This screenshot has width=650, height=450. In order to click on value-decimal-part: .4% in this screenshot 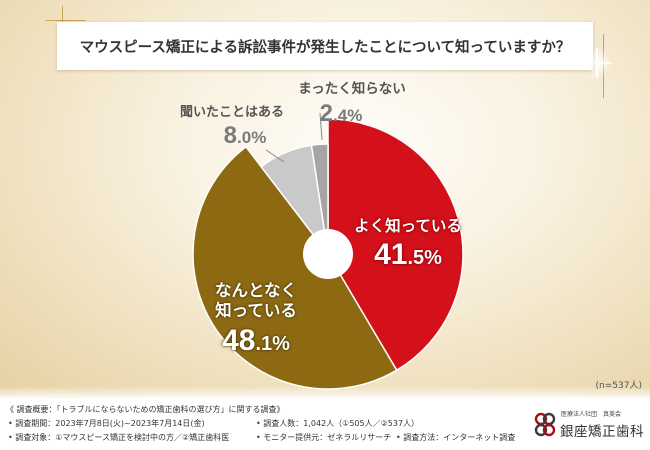, I will do `click(348, 115)`.